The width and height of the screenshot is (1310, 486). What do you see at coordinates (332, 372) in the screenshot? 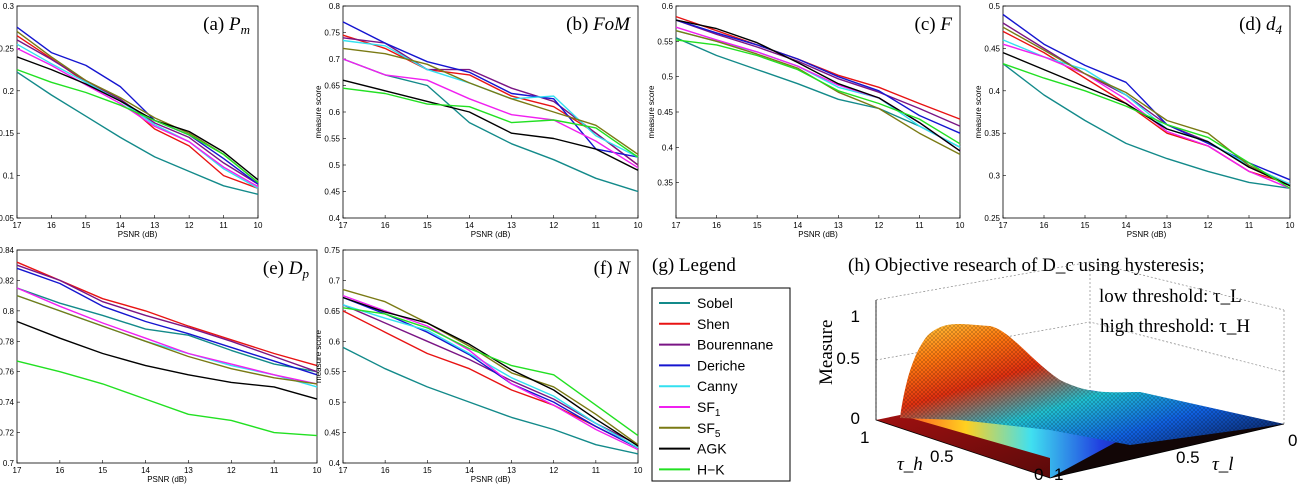
I see `y-tick-label: 0.55` at bounding box center [332, 372].